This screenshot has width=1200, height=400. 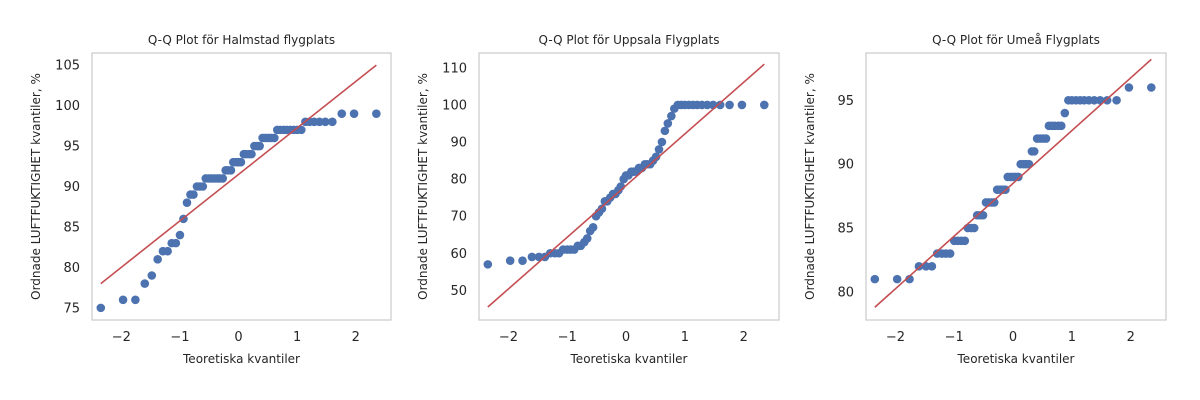 What do you see at coordinates (71, 308) in the screenshot?
I see `y-tick-label: 75` at bounding box center [71, 308].